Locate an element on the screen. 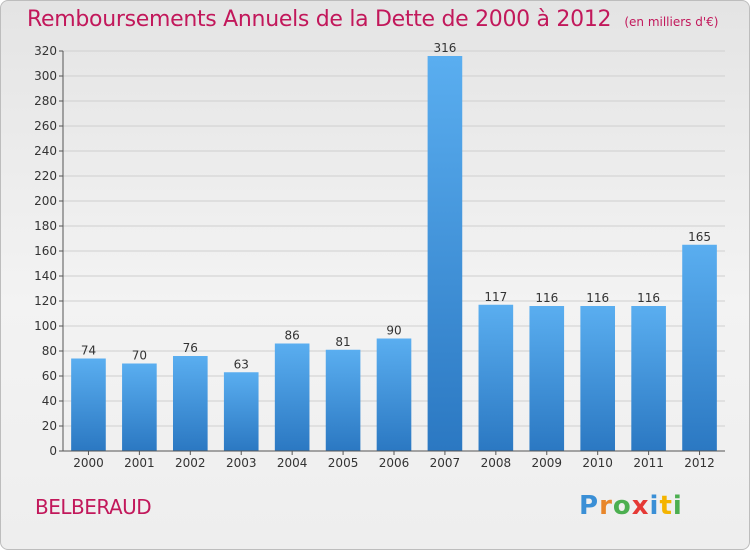  y-tick-label: 180 is located at coordinates (45, 226).